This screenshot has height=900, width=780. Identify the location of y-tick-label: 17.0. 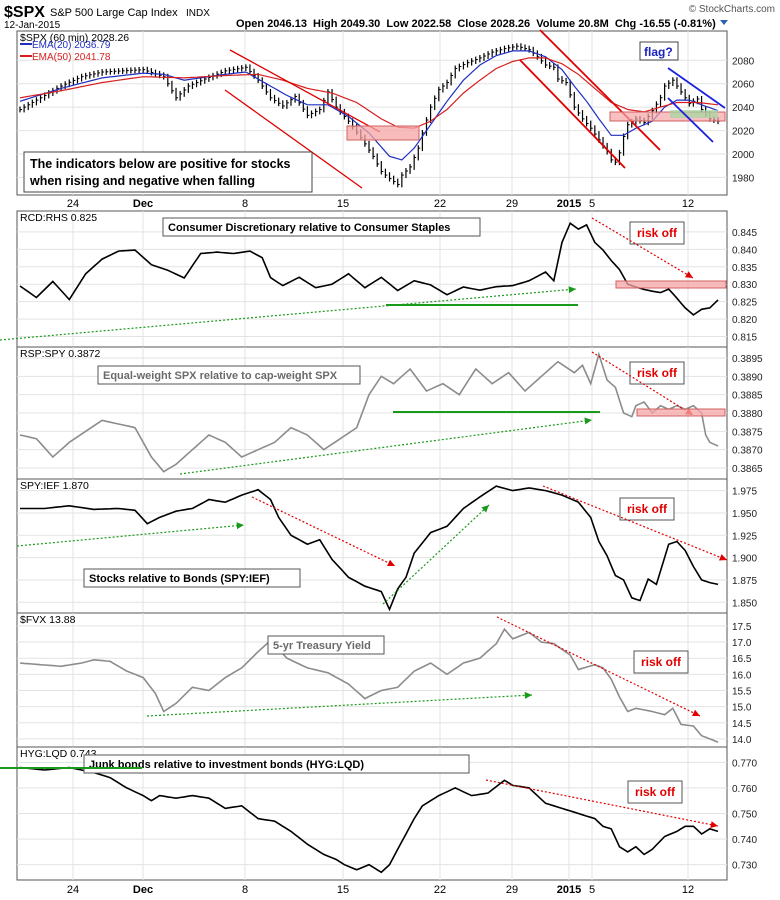
(742, 643).